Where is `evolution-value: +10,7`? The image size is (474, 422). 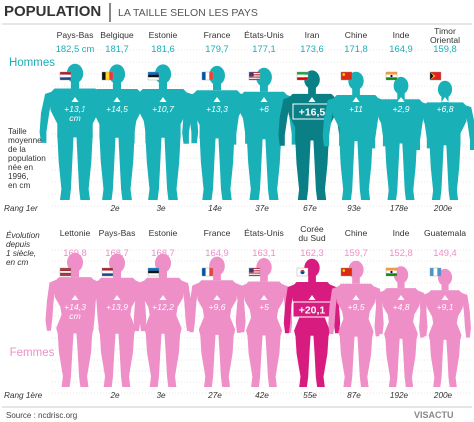 evolution-value: +10,7 is located at coordinates (163, 109).